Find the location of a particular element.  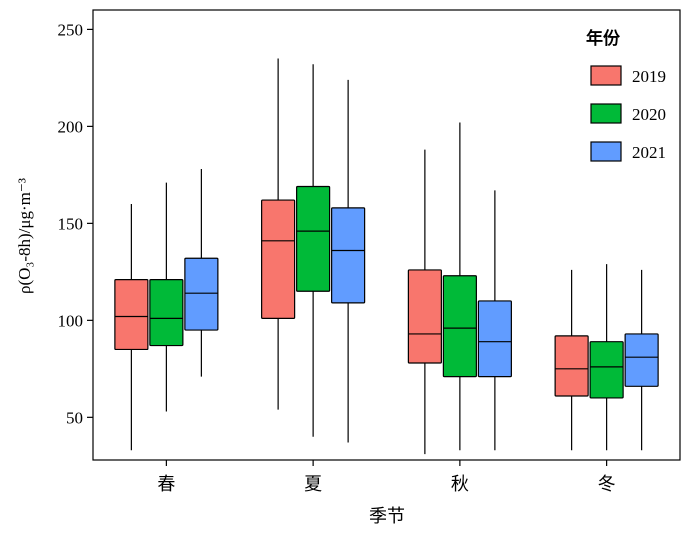

y-tick-label: 200 is located at coordinates (71, 126).